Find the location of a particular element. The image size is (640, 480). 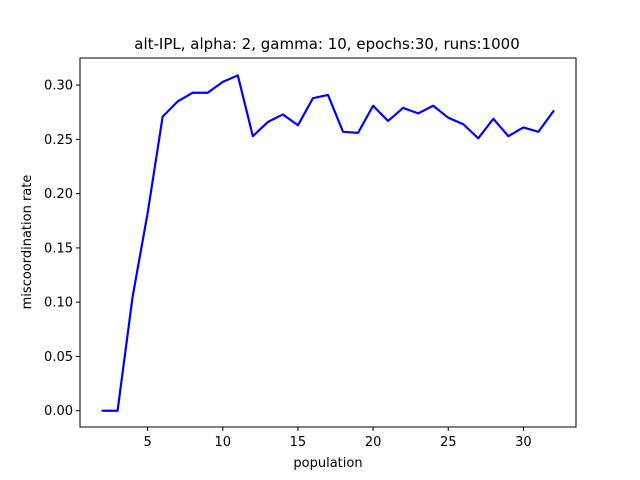

y-tick-label: 0.15 is located at coordinates (58, 248).